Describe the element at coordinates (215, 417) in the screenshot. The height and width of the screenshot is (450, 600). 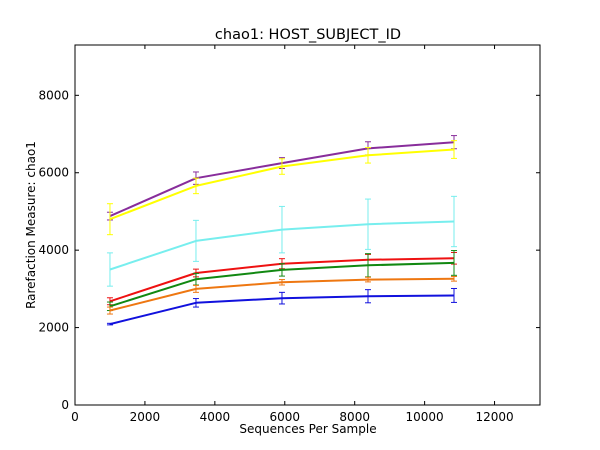
I see `x-tick-label: 4000` at that location.